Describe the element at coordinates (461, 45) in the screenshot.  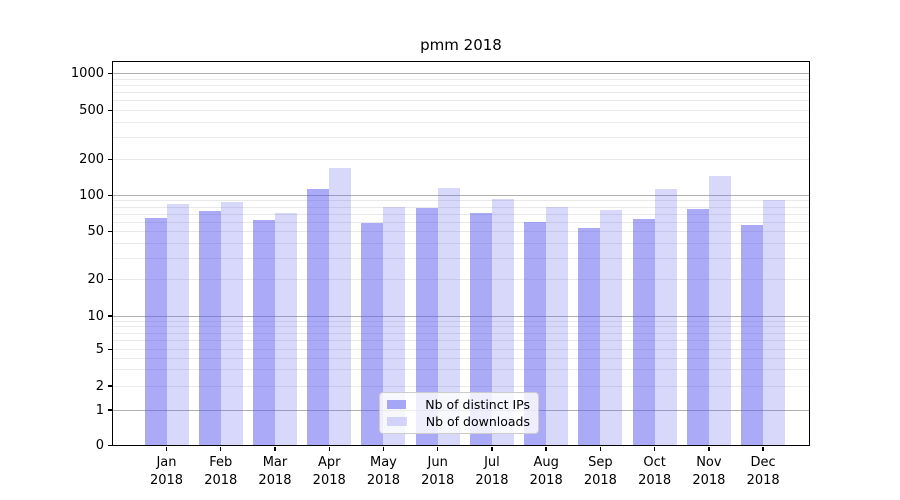
I see `chart-title: pmm 2018` at that location.